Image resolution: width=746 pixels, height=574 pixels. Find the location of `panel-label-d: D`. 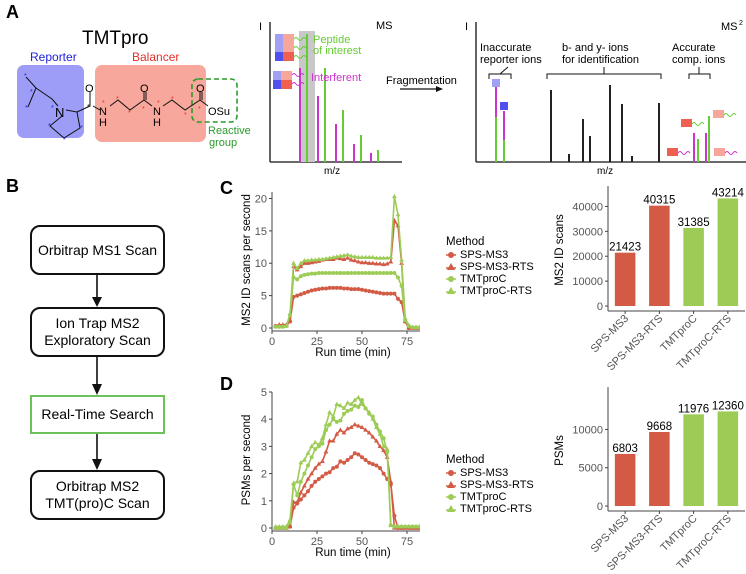

panel-label-d: D is located at coordinates (226, 384).